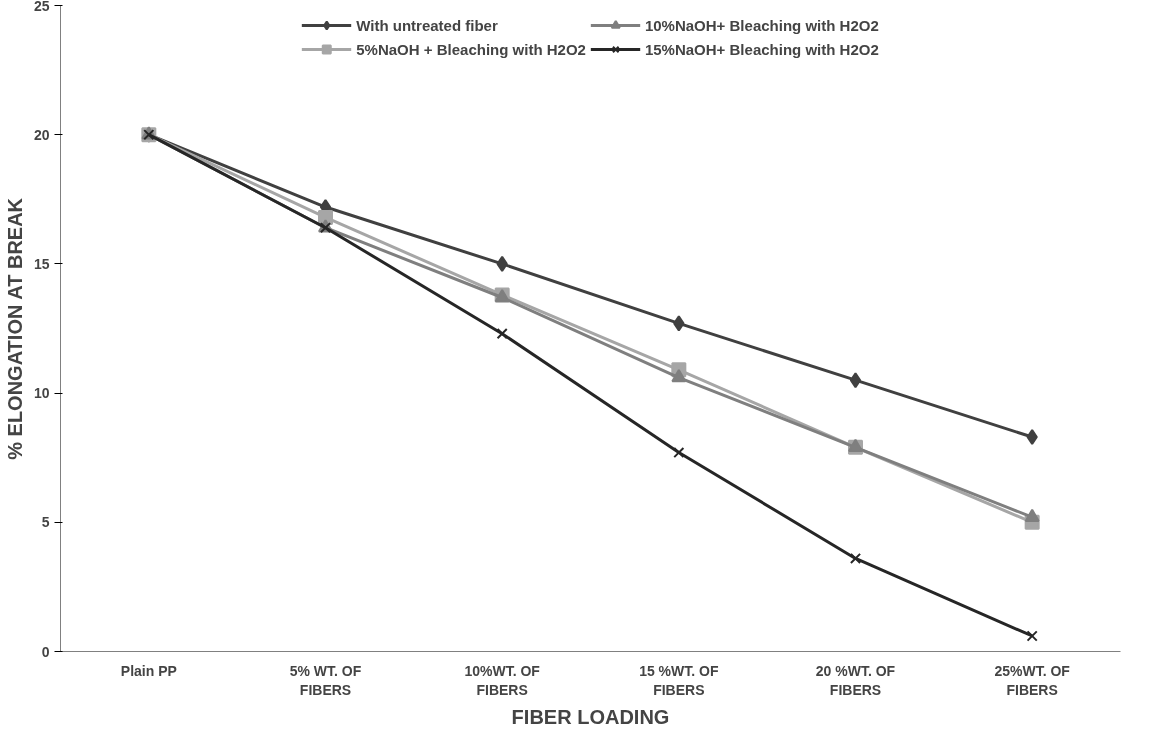 The height and width of the screenshot is (744, 1167). What do you see at coordinates (41, 7) in the screenshot?
I see `y-tick-label: 25` at bounding box center [41, 7].